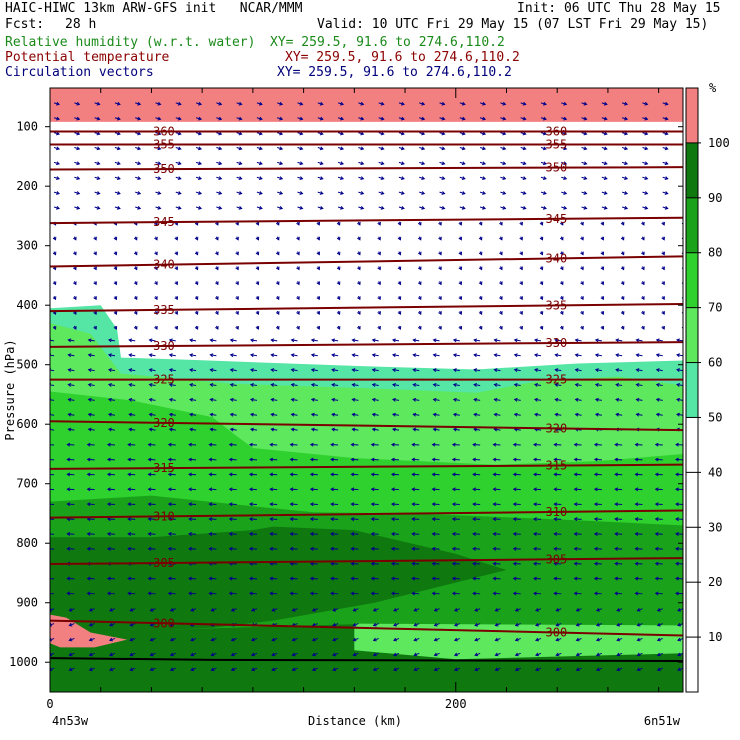 This screenshot has height=740, width=740. I want to click on model-title: HAIC-HIWC 13km ARW-GFS init NCAR/MMM, so click(154, 8).